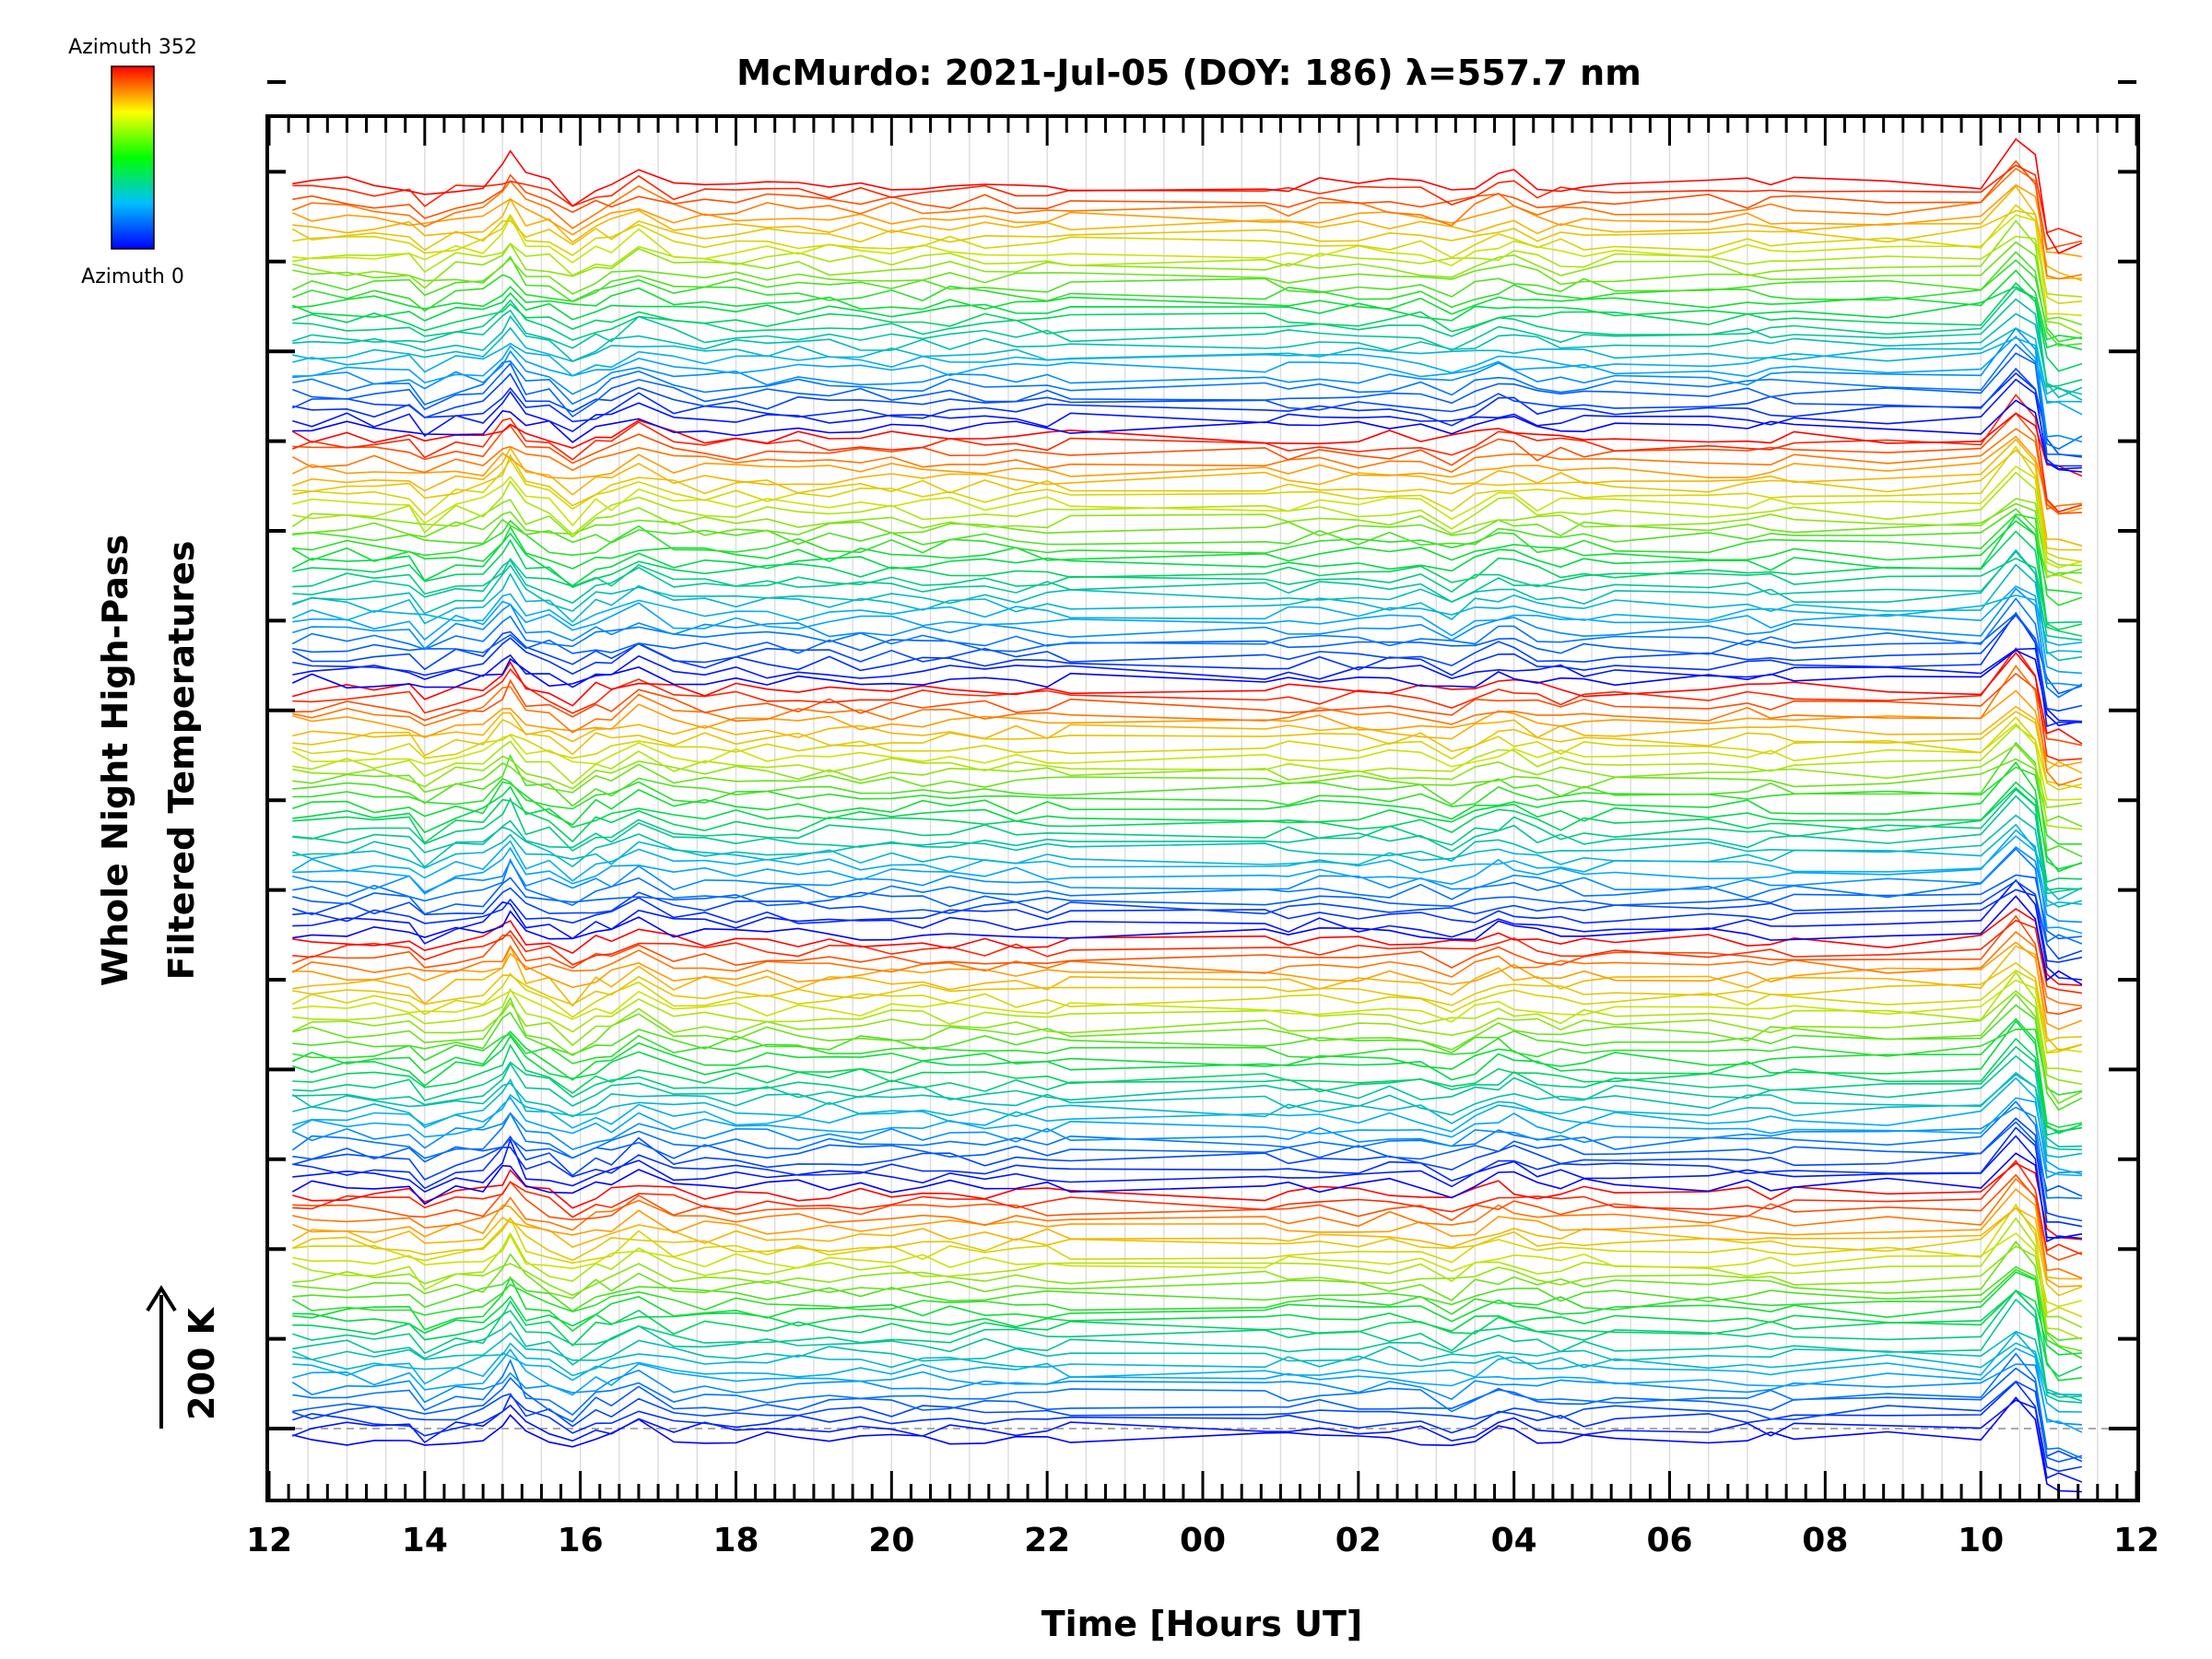 The height and width of the screenshot is (1659, 2212). What do you see at coordinates (132, 47) in the screenshot?
I see `colorbar-top-label: Azimuth 352` at bounding box center [132, 47].